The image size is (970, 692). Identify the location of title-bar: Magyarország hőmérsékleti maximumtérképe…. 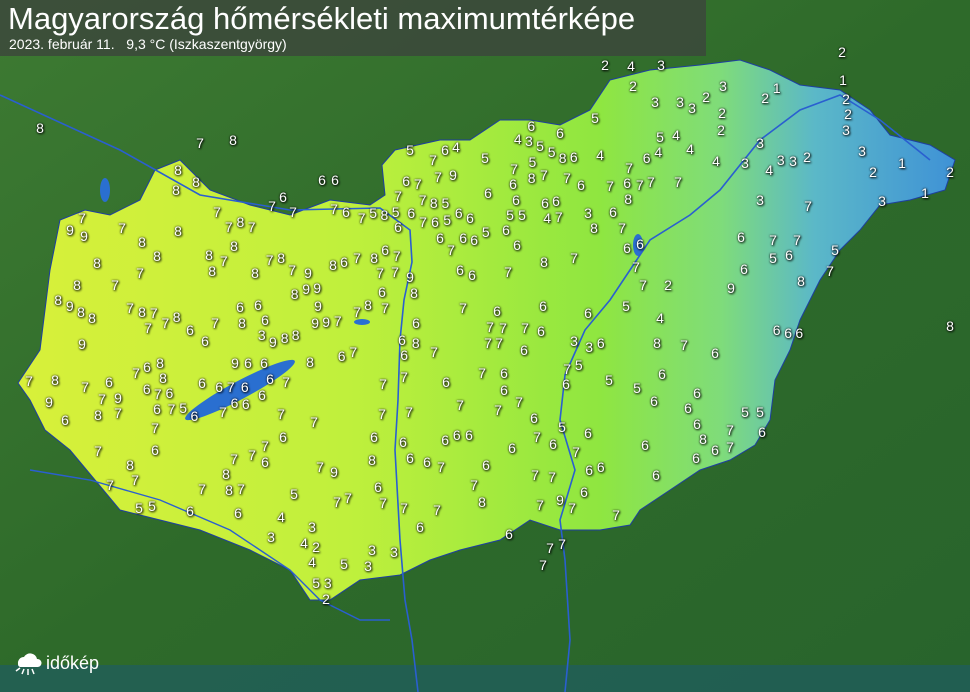
(353, 28).